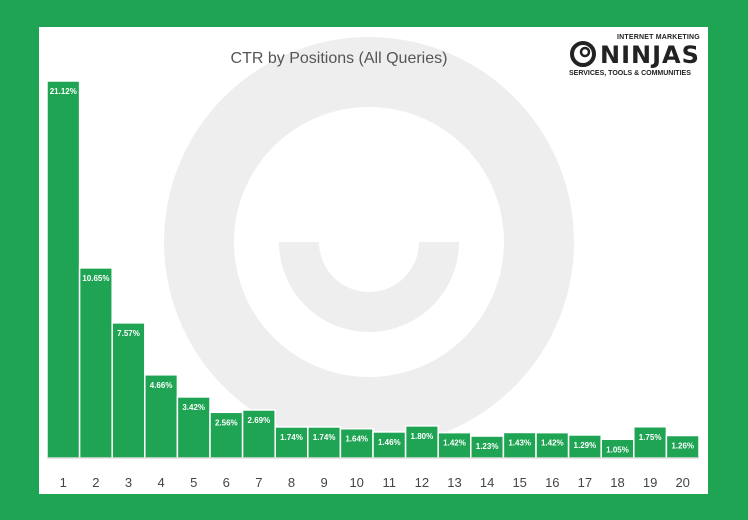 The image size is (748, 520). I want to click on x-tick-label: 4, so click(160, 482).